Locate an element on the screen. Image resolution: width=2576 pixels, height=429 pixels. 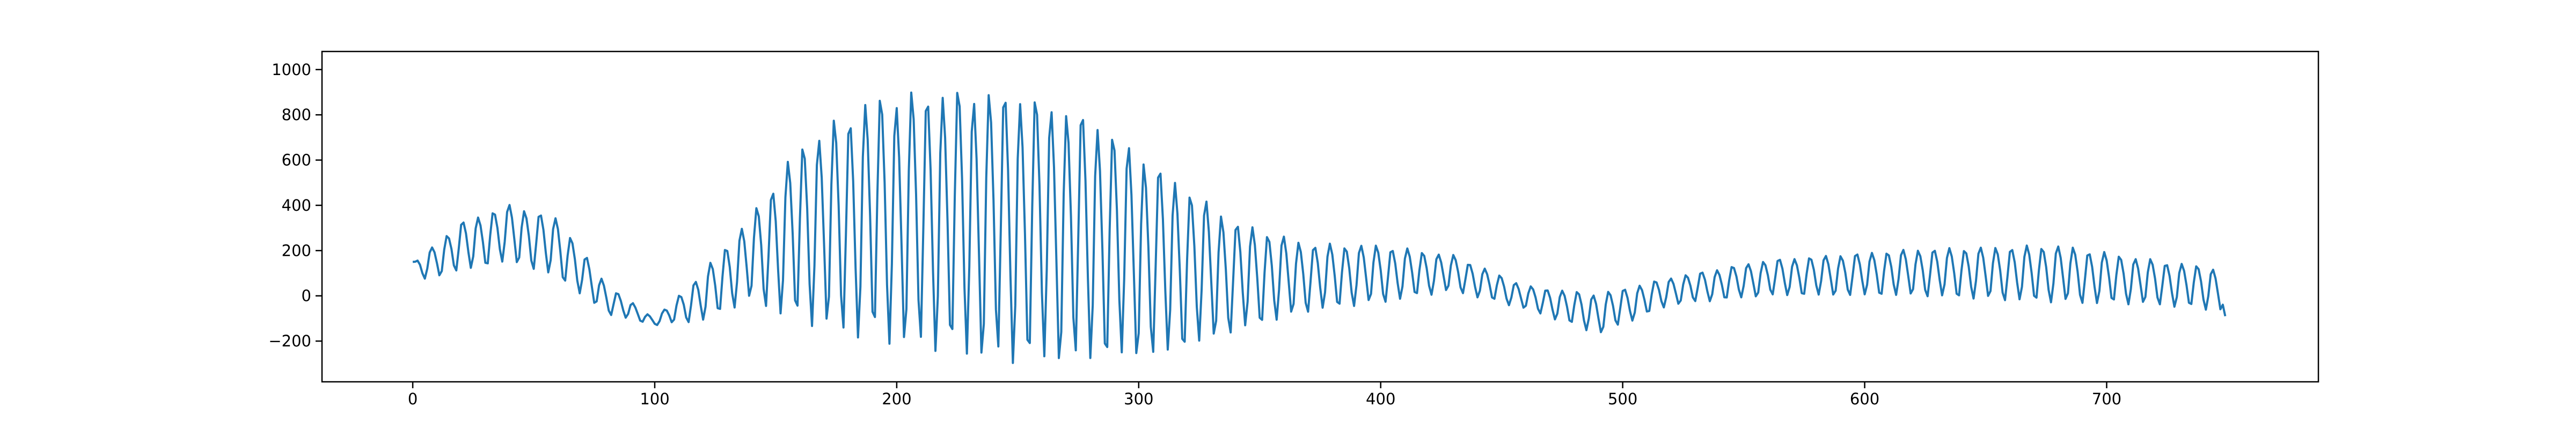
y-tick-label: 600 is located at coordinates (296, 160).